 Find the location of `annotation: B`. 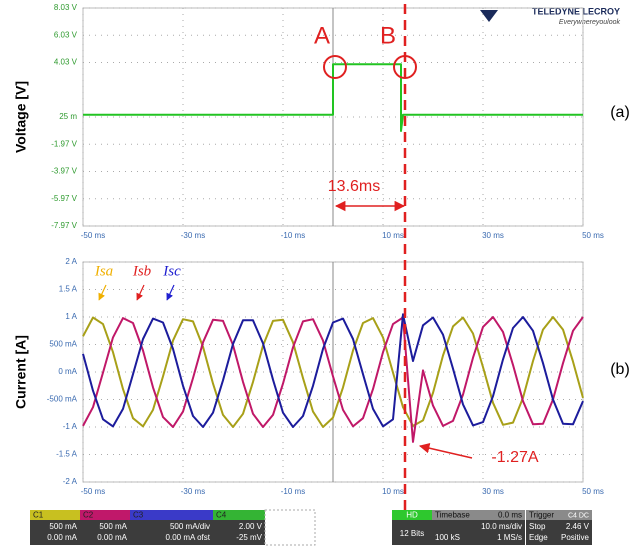

annotation: B is located at coordinates (388, 35).